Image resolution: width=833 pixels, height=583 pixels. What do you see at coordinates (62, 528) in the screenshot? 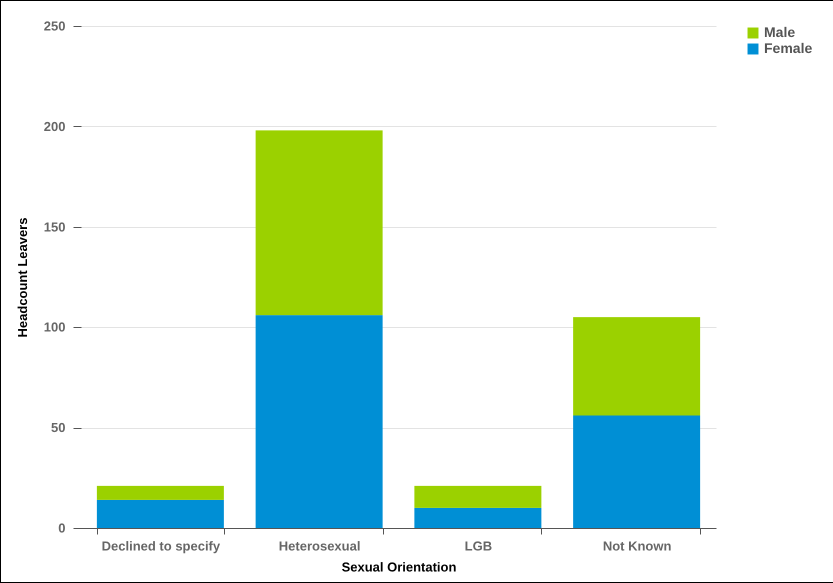
I see `y-tick-label: 0` at bounding box center [62, 528].